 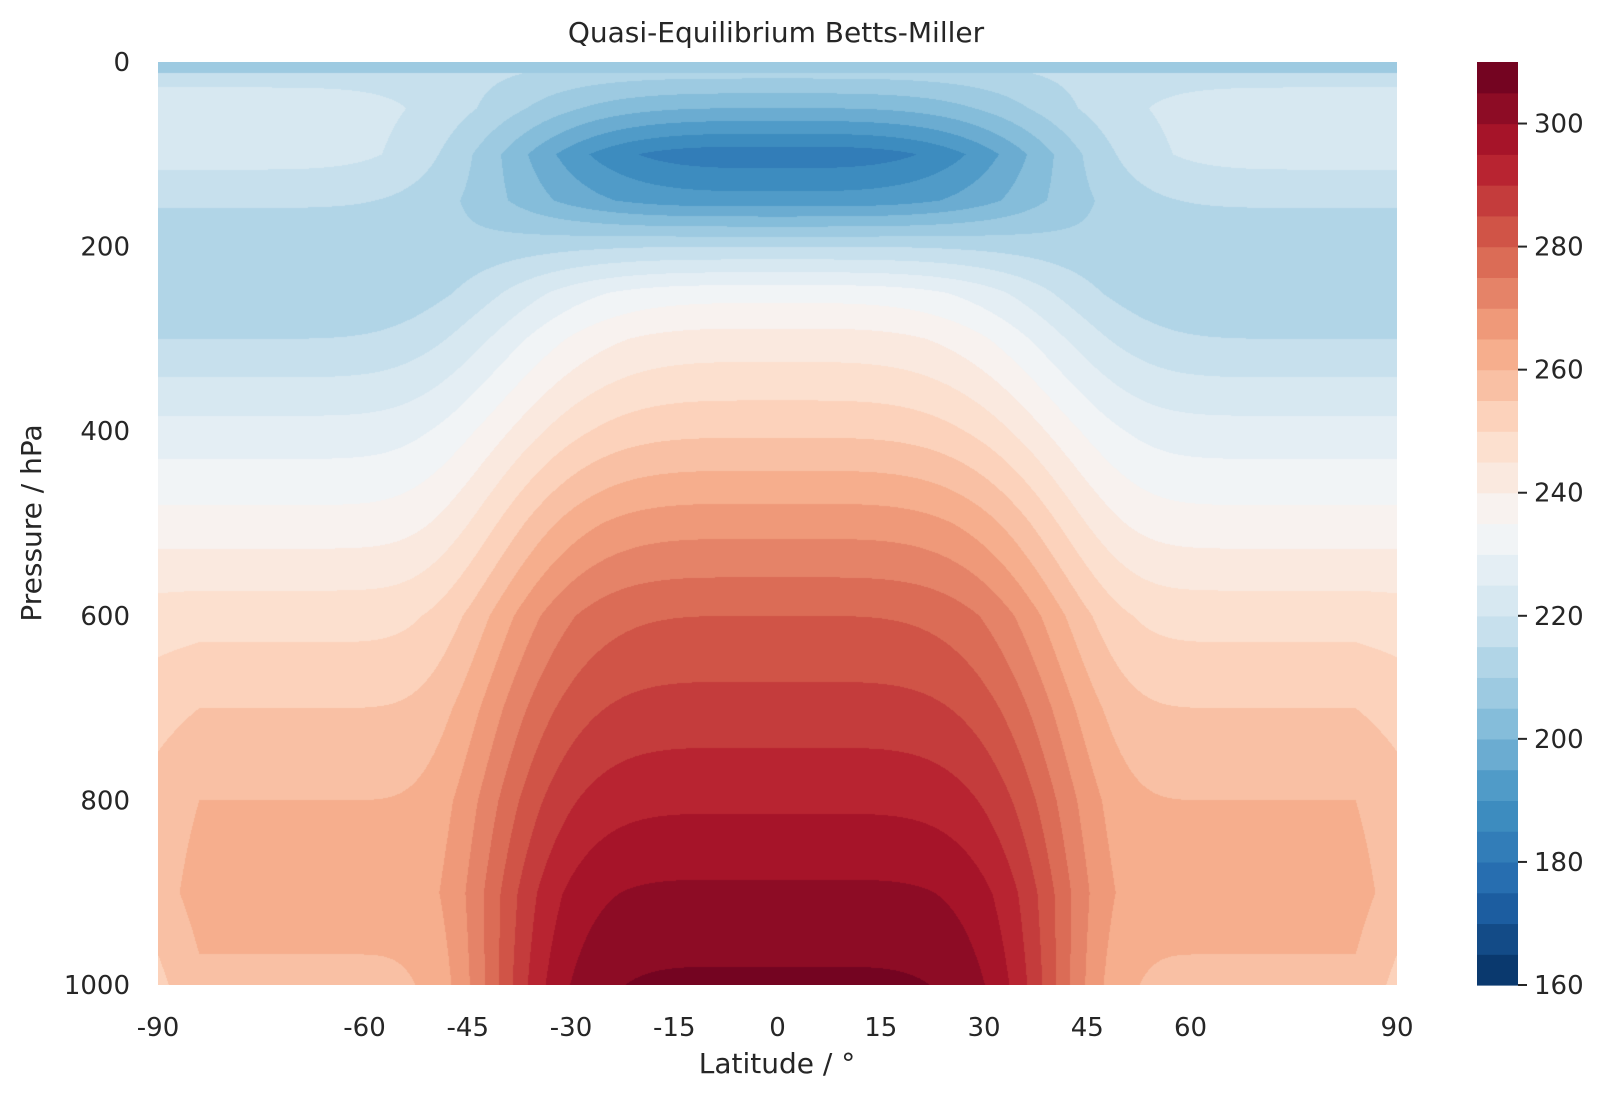 What do you see at coordinates (1559, 617) in the screenshot?
I see `colorbar-tick-label: 220` at bounding box center [1559, 617].